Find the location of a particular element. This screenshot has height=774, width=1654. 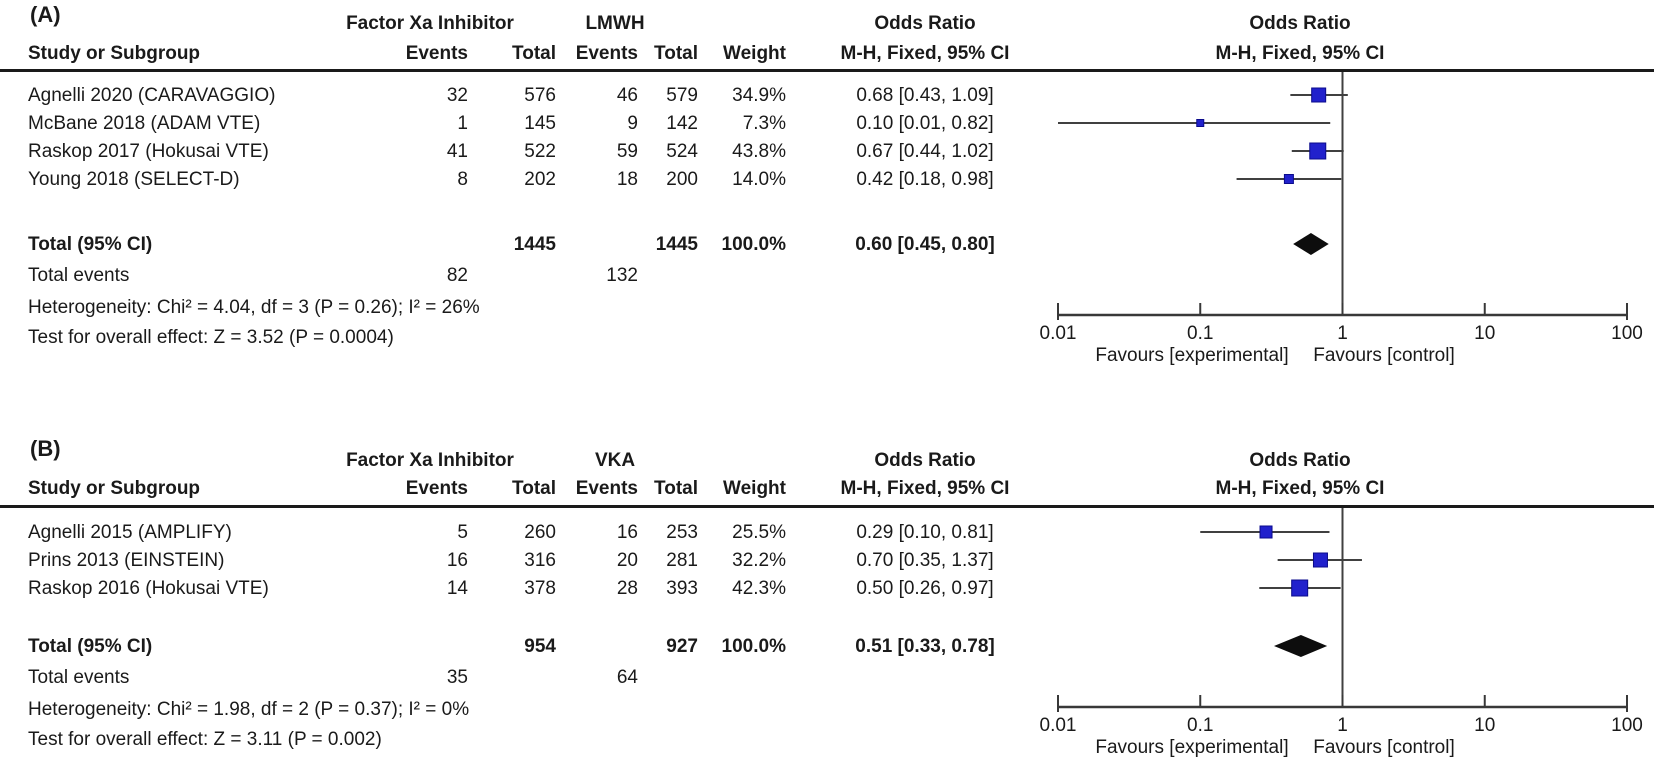

ctrl-total-cell: 253 is located at coordinates (682, 532).